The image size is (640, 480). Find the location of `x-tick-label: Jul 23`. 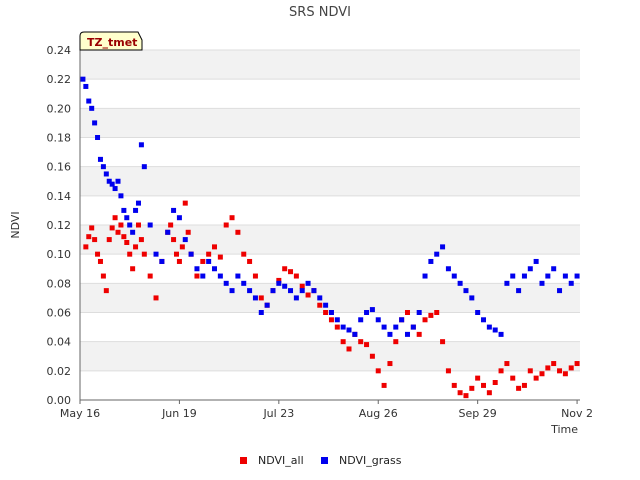

x-tick-label: Jul 23 is located at coordinates (278, 413).